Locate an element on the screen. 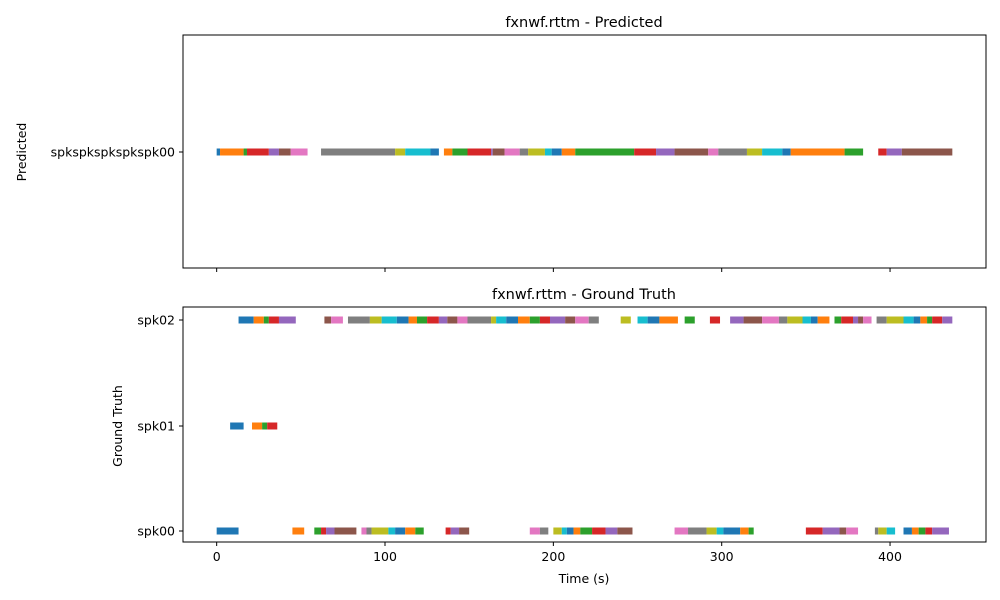 This screenshot has height=600, width=1000. ground-truth-x-tick-label: 200 is located at coordinates (553, 556).